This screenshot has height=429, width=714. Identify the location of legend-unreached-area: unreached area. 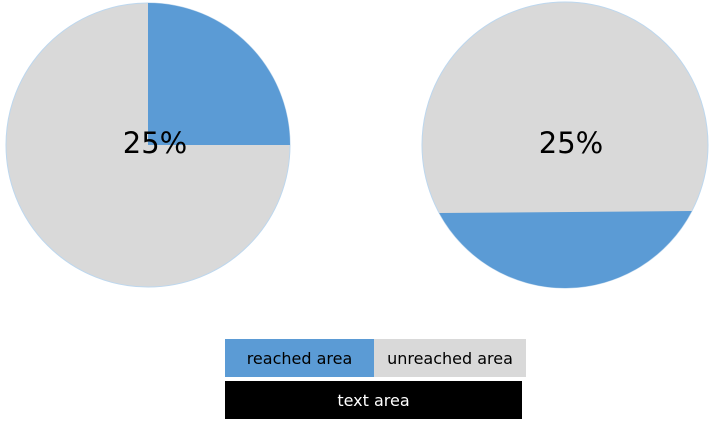
(450, 358).